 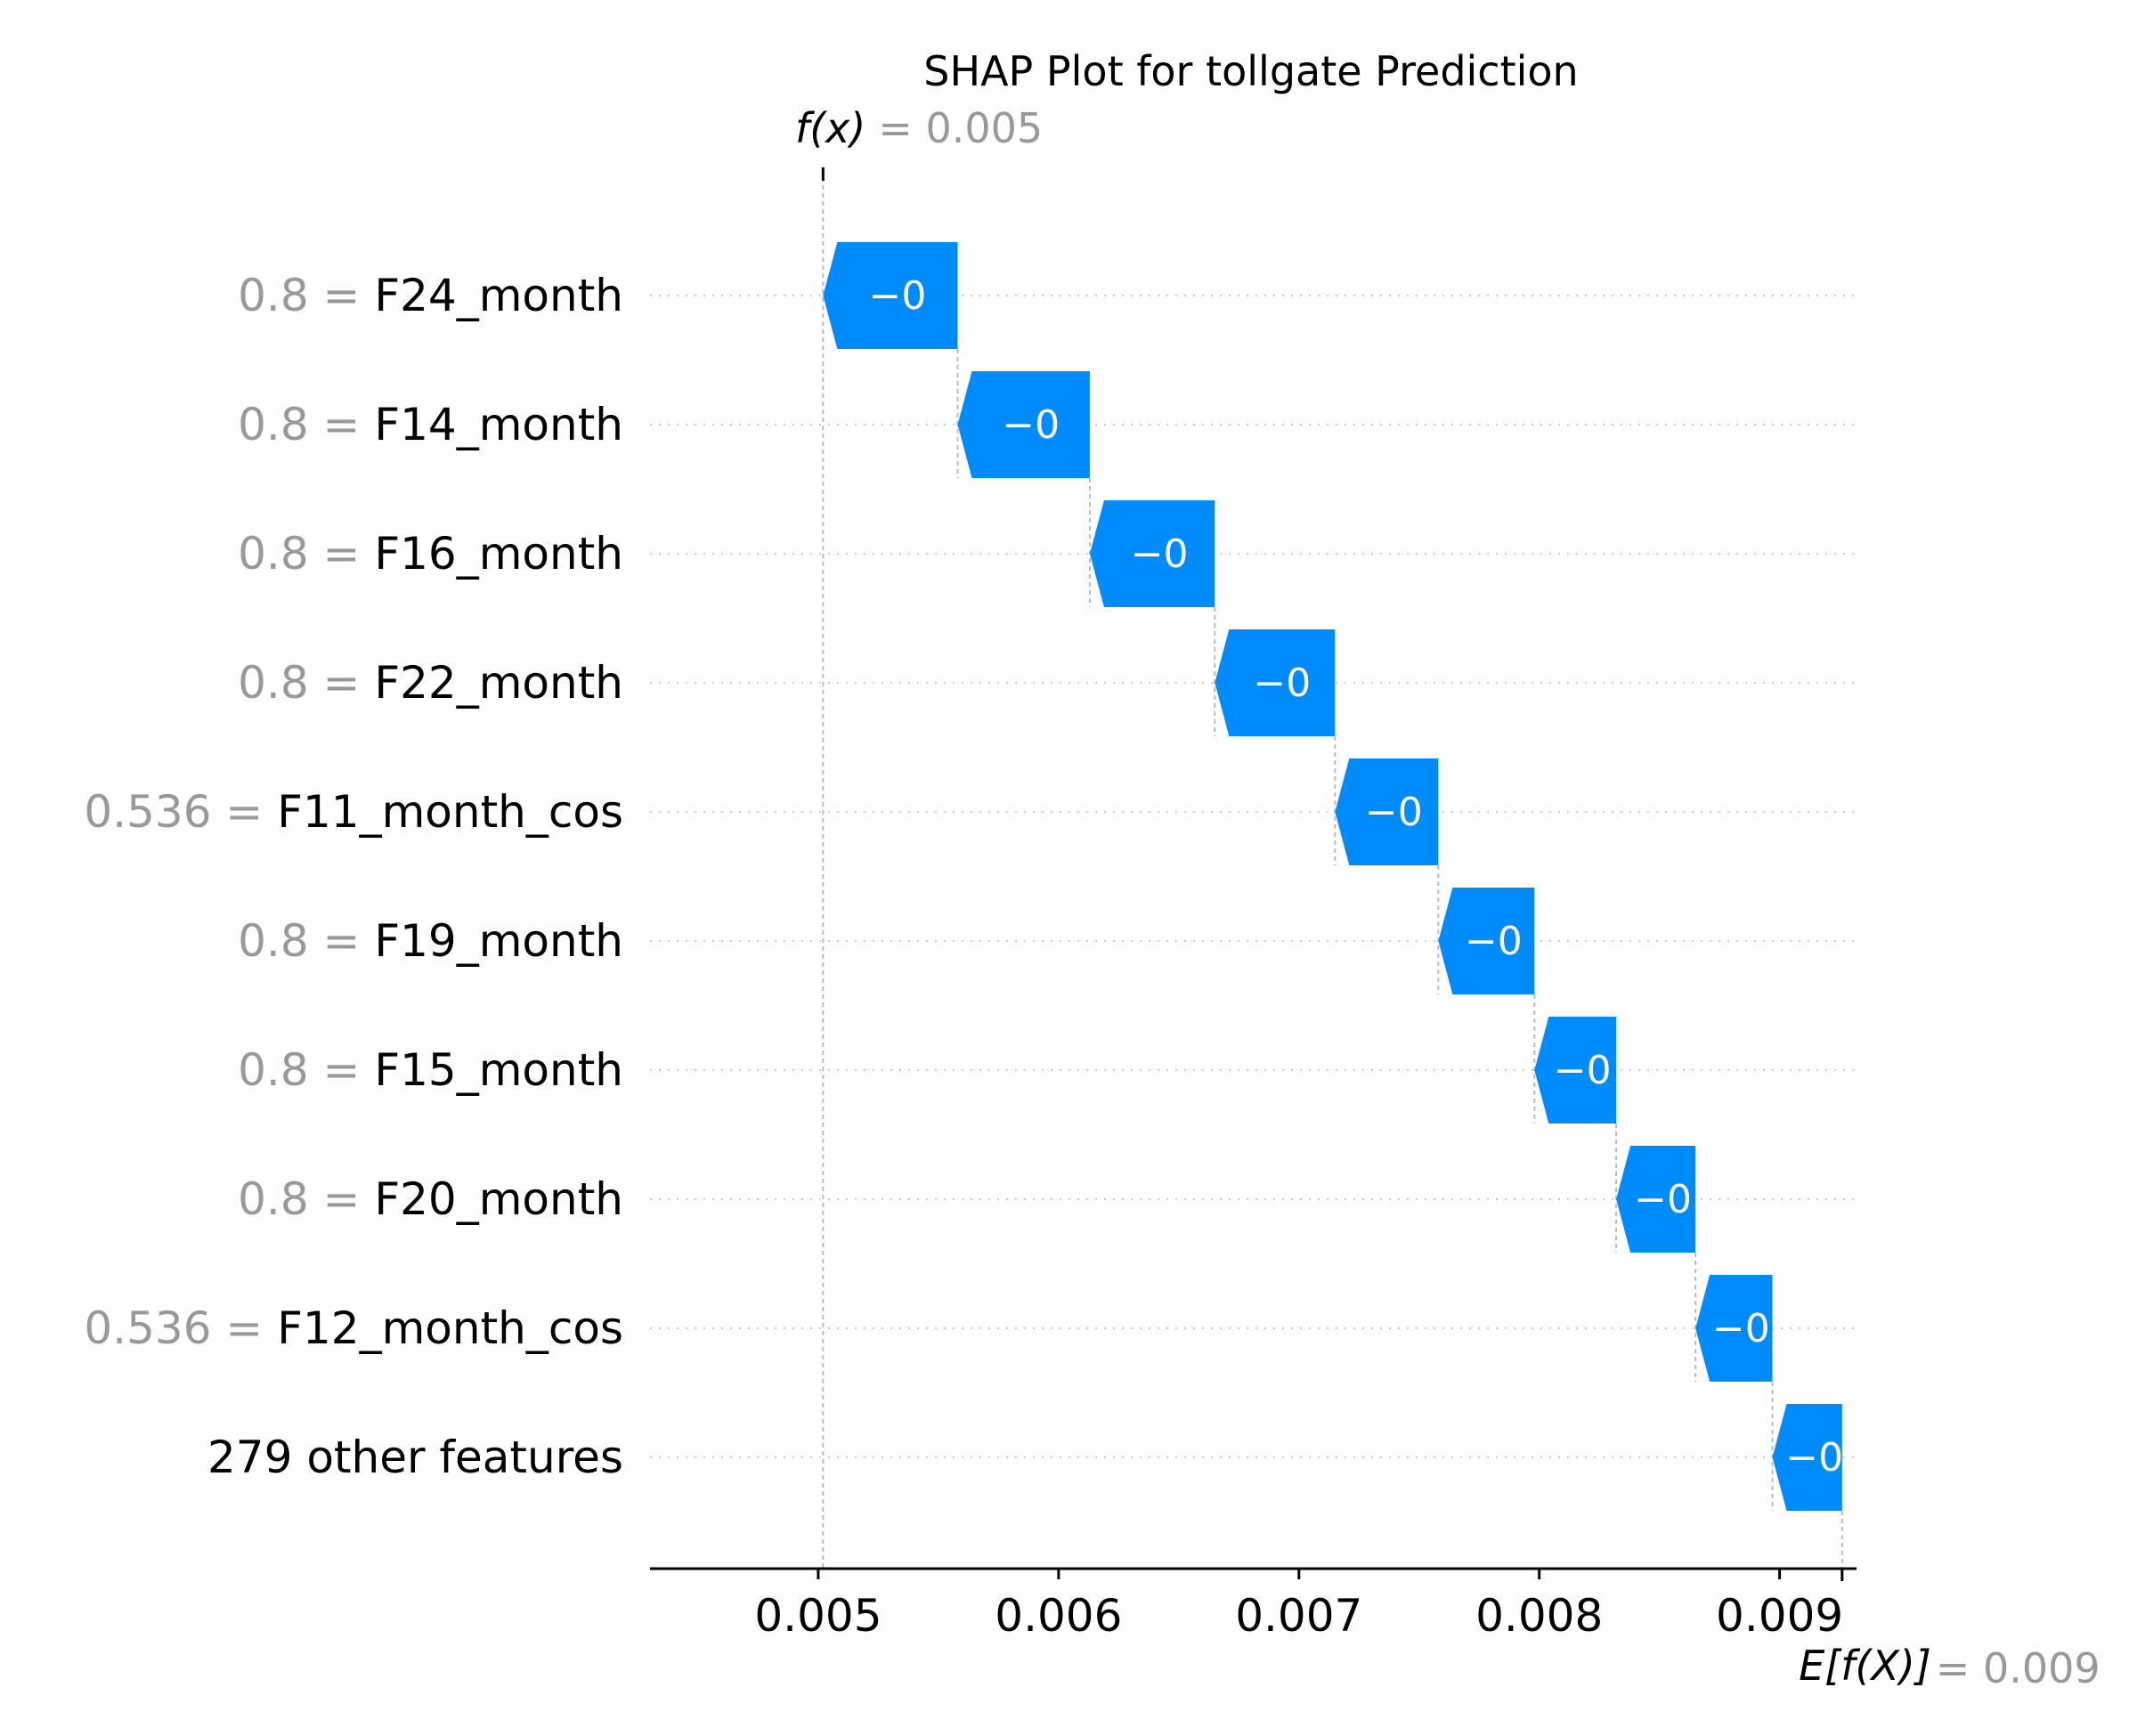 What do you see at coordinates (450, 812) in the screenshot?
I see `feature-name: F11_month_cos` at bounding box center [450, 812].